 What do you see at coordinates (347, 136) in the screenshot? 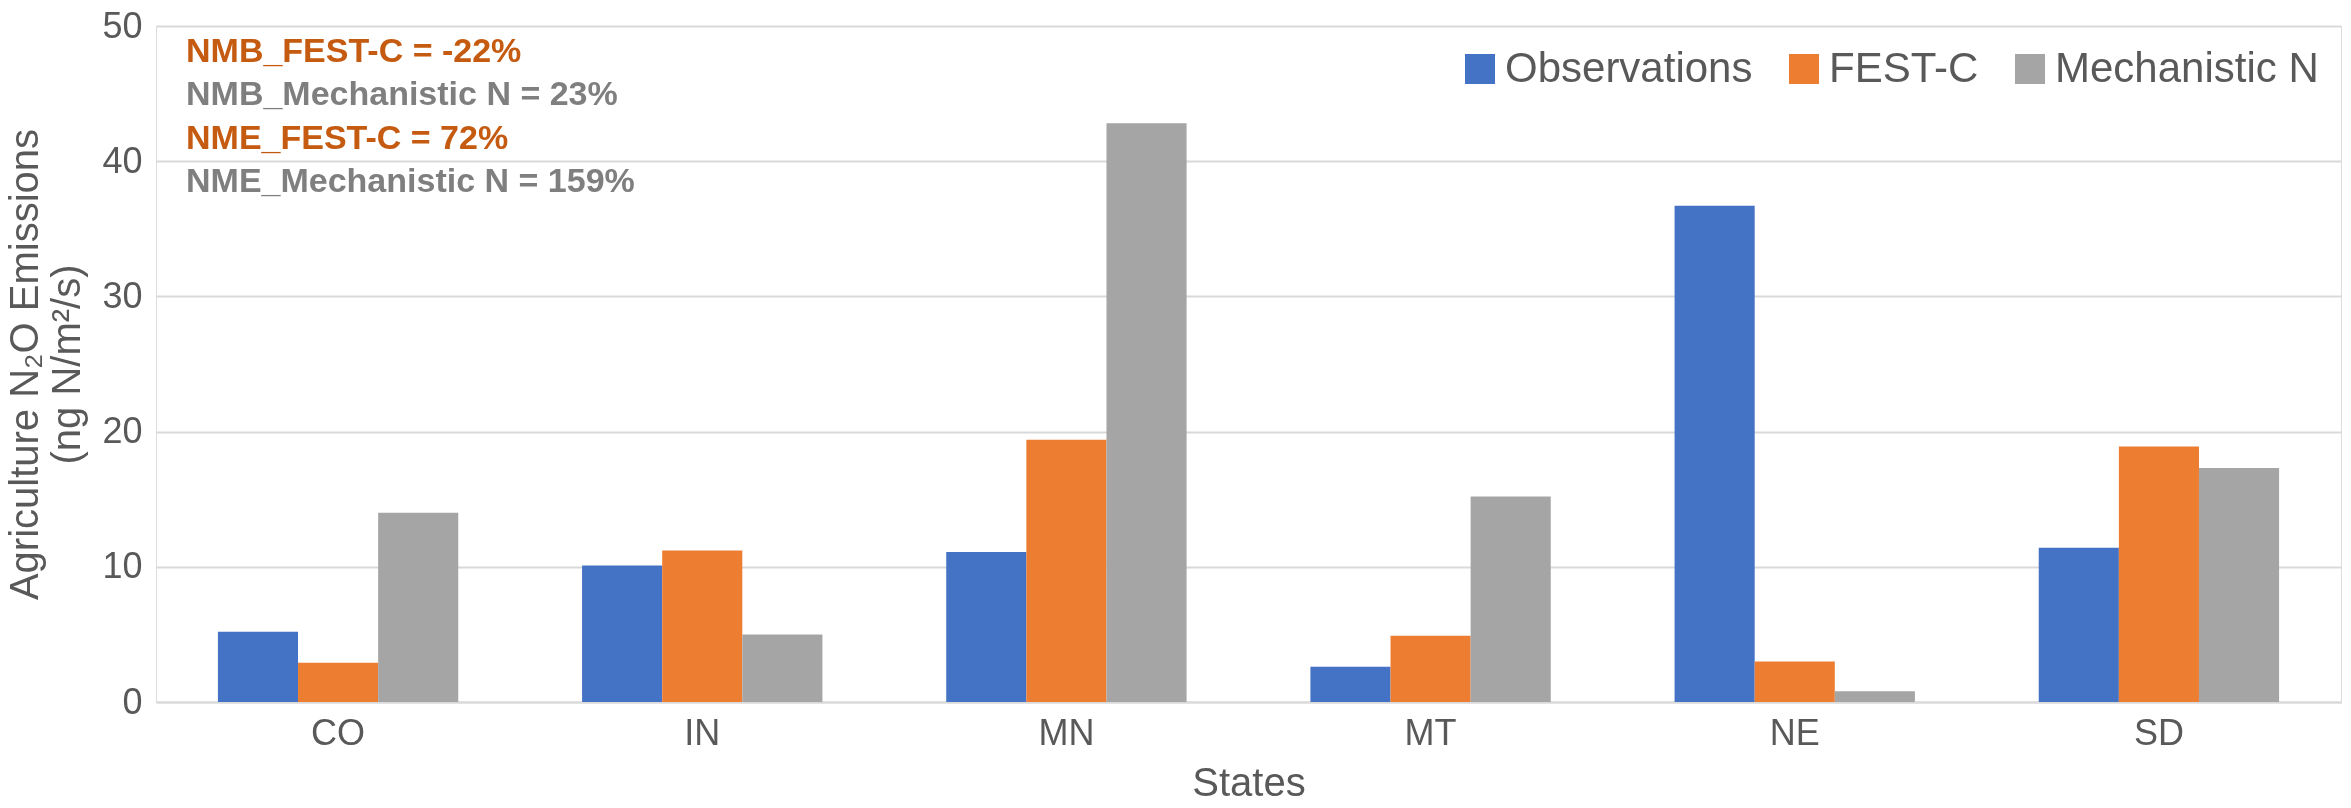
I see `annotation: NME_FEST-C = 72%` at bounding box center [347, 136].